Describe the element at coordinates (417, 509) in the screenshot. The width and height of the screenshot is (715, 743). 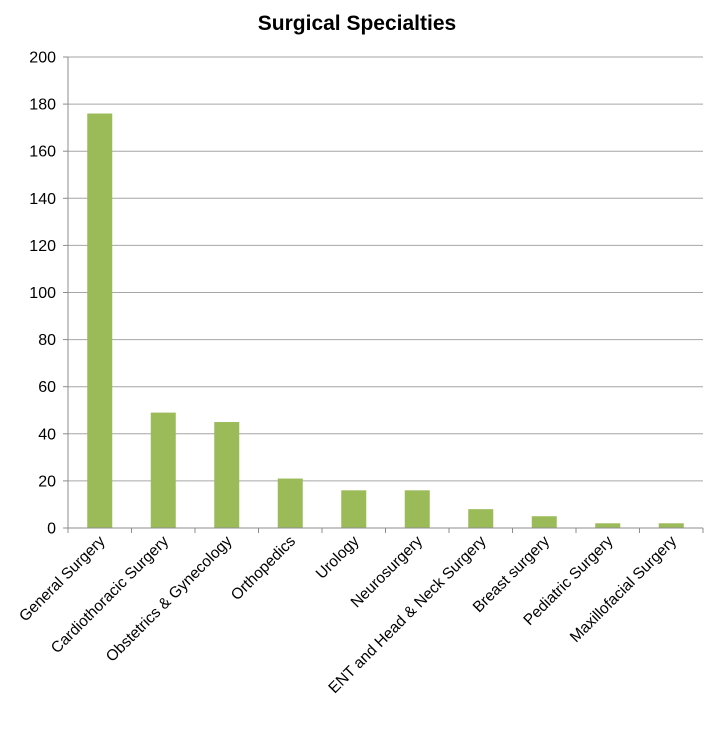
I see `bar-neurosurgery` at that location.